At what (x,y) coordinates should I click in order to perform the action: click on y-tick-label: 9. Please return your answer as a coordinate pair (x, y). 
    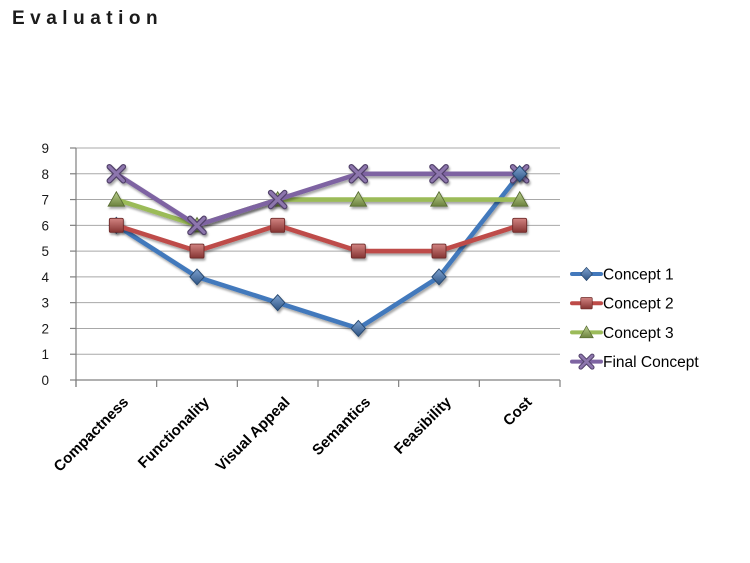
    Looking at the image, I should click on (45, 148).